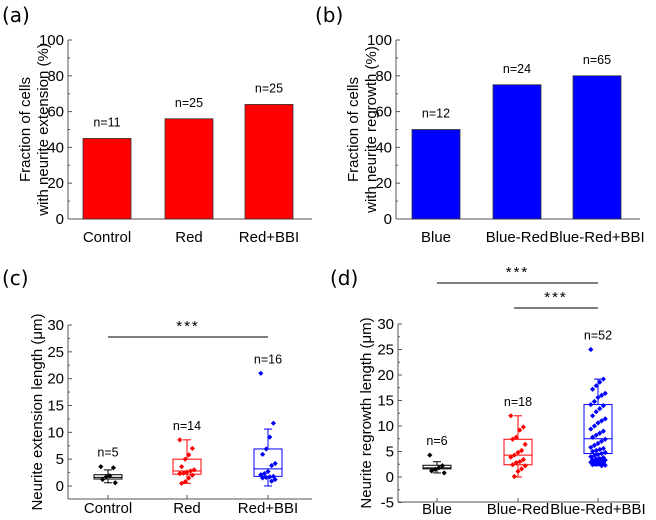 This screenshot has width=656, height=520. What do you see at coordinates (518, 509) in the screenshot?
I see `x-tick-label: Blue-Red` at bounding box center [518, 509].